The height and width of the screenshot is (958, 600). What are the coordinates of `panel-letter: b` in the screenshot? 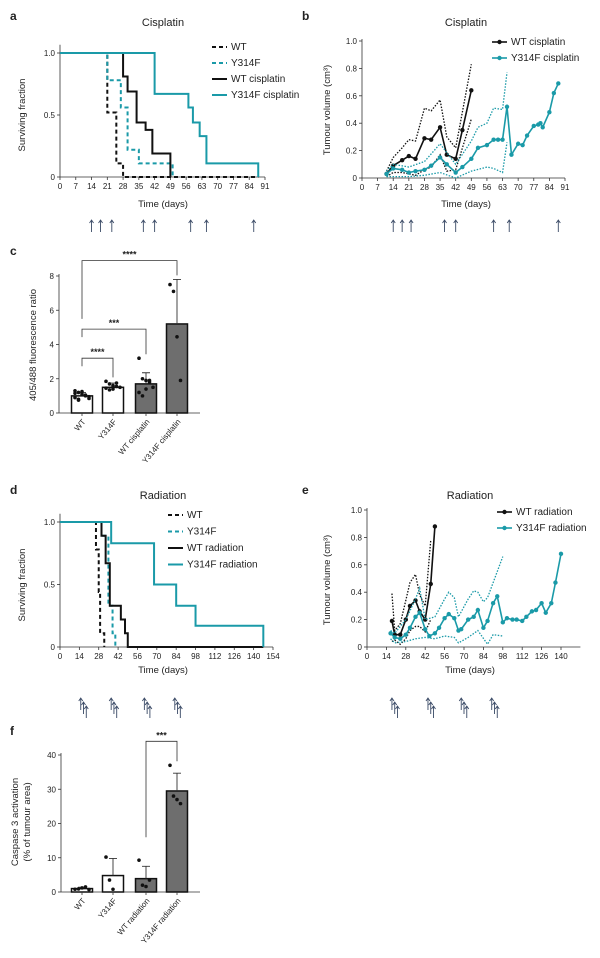 It's located at (305, 16).